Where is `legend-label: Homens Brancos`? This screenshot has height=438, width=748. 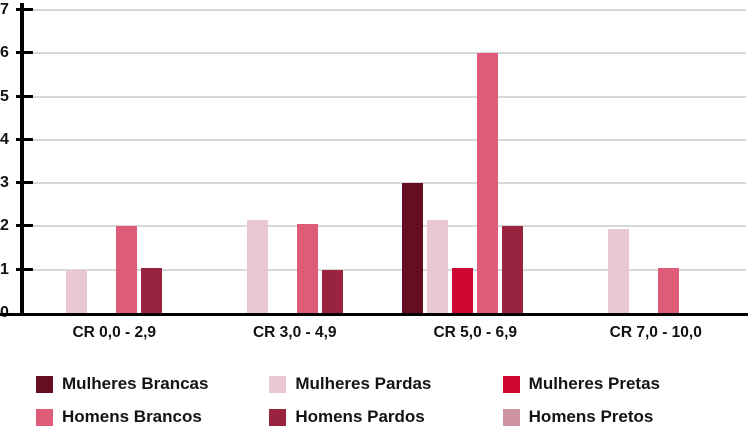
legend-label: Homens Brancos is located at coordinates (132, 416).